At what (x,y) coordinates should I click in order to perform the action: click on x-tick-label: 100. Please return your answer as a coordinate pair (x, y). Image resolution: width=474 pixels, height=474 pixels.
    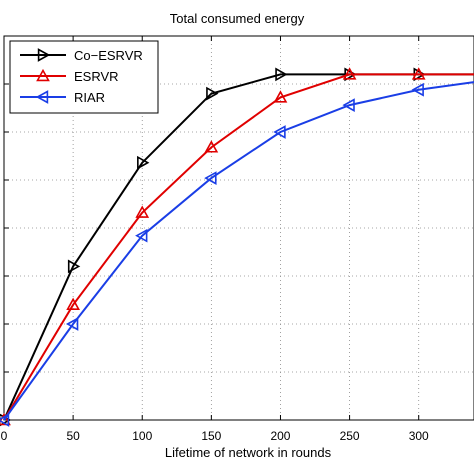
    Looking at the image, I should click on (142, 436).